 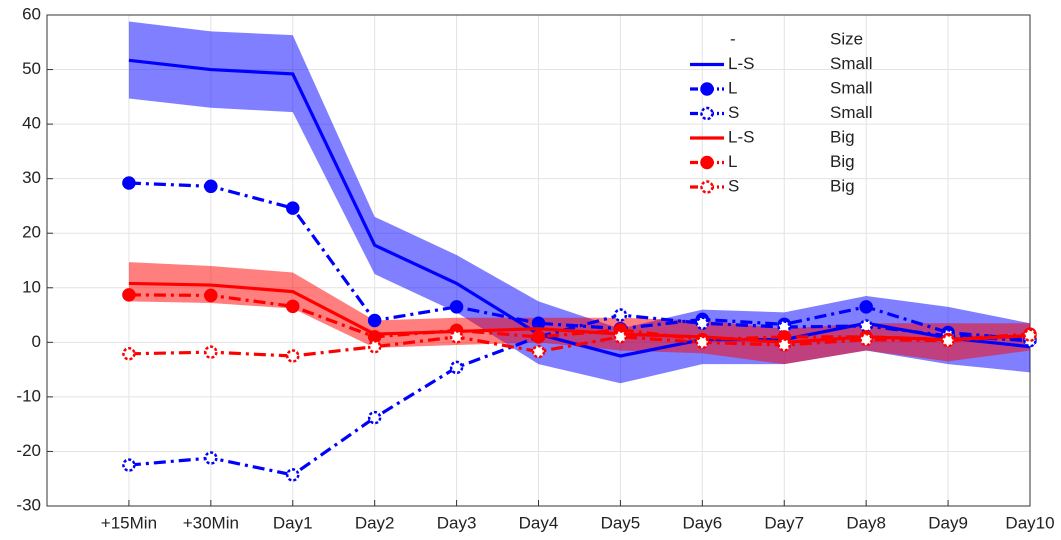 I want to click on x-tick-label: Day8, so click(x=866, y=522).